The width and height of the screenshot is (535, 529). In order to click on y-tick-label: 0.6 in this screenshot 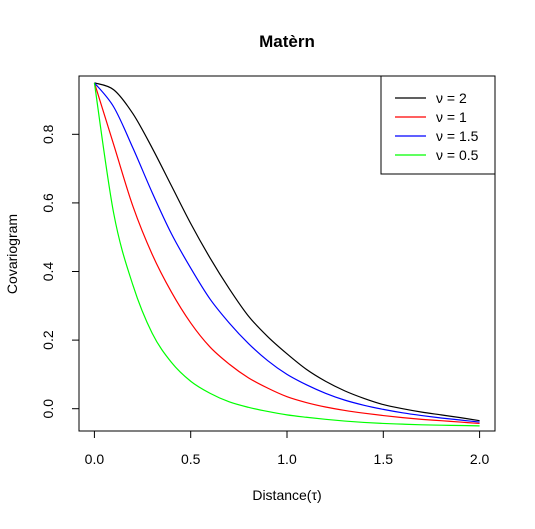, I will do `click(48, 203)`.